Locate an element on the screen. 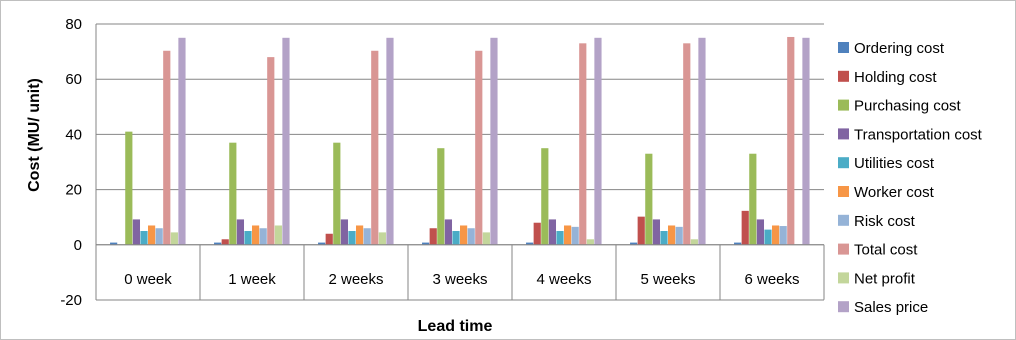  x-tick-label: 4 weeks is located at coordinates (563, 279).